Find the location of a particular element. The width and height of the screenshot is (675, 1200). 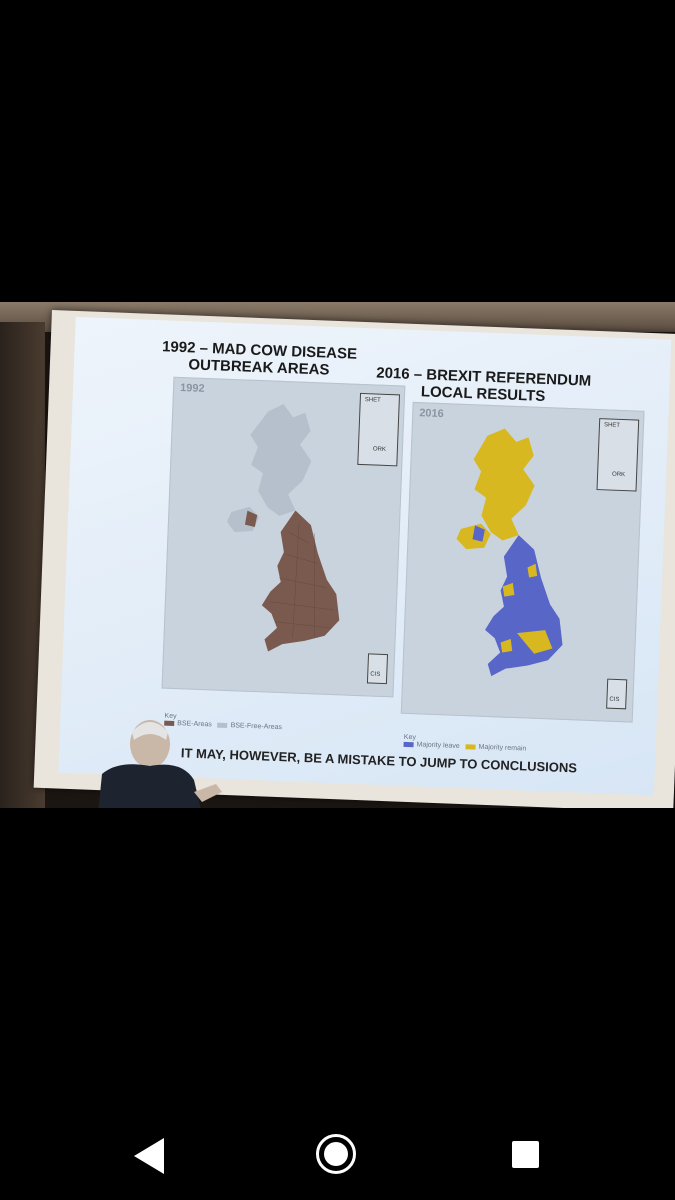

key-bse-free-areas: BSE-Free-Areas is located at coordinates (256, 727).